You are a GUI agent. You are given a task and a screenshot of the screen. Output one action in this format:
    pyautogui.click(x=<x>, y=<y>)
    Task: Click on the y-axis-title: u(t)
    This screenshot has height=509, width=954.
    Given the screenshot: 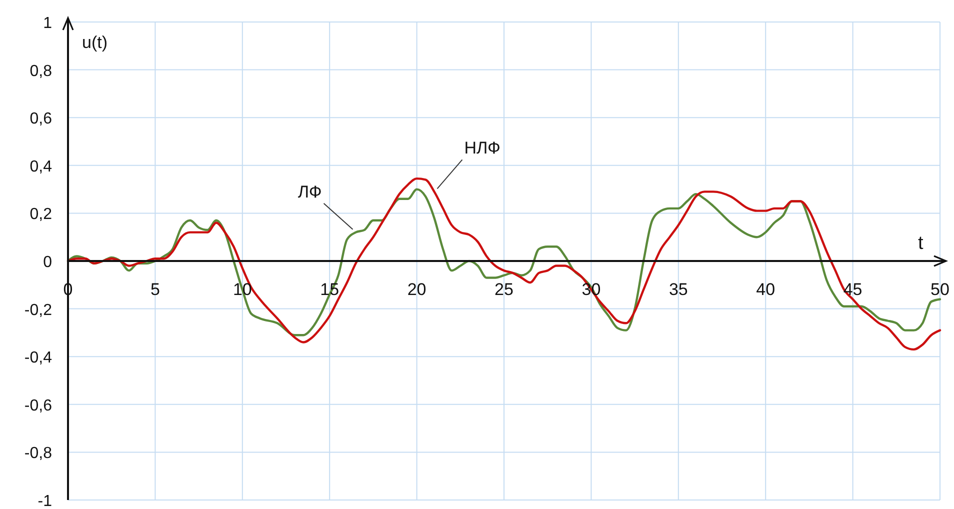 What is the action you would take?
    pyautogui.click(x=95, y=42)
    